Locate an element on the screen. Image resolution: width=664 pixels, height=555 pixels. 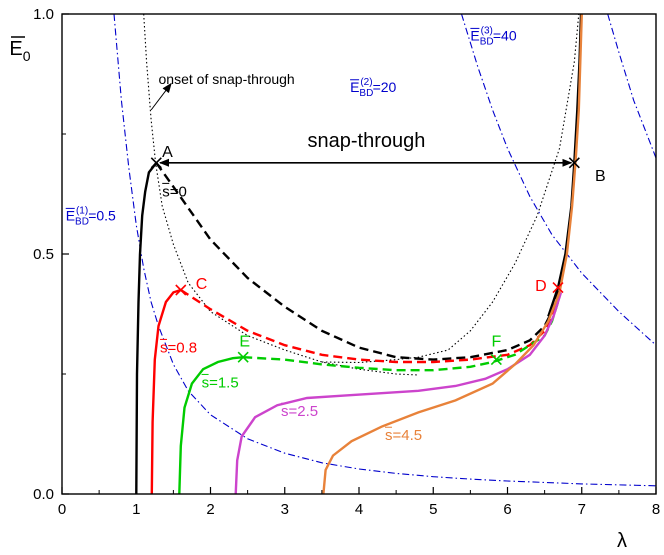
series-label: s=0 is located at coordinates (174, 191).